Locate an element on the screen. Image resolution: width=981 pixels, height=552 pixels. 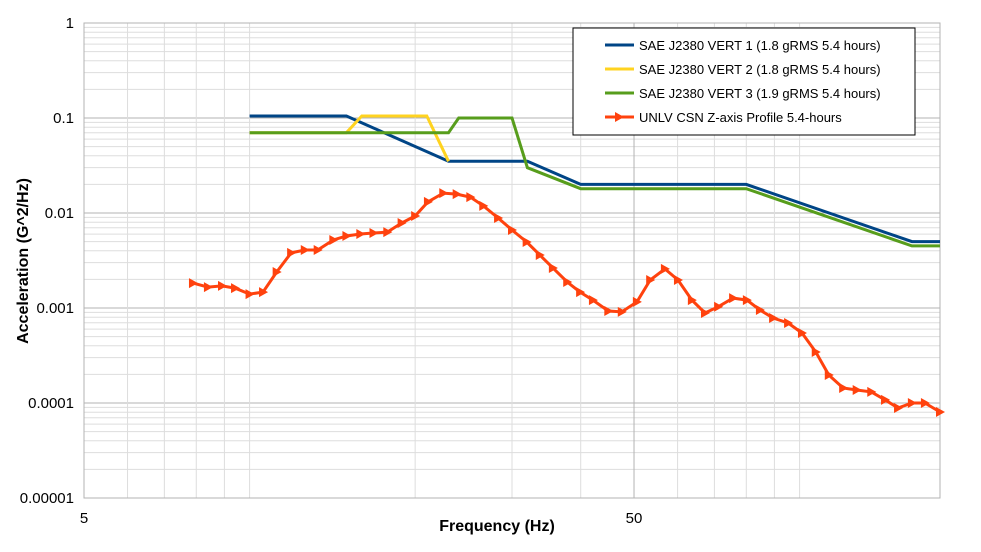
x-tick-labels: 5 50 is located at coordinates (361, 518).